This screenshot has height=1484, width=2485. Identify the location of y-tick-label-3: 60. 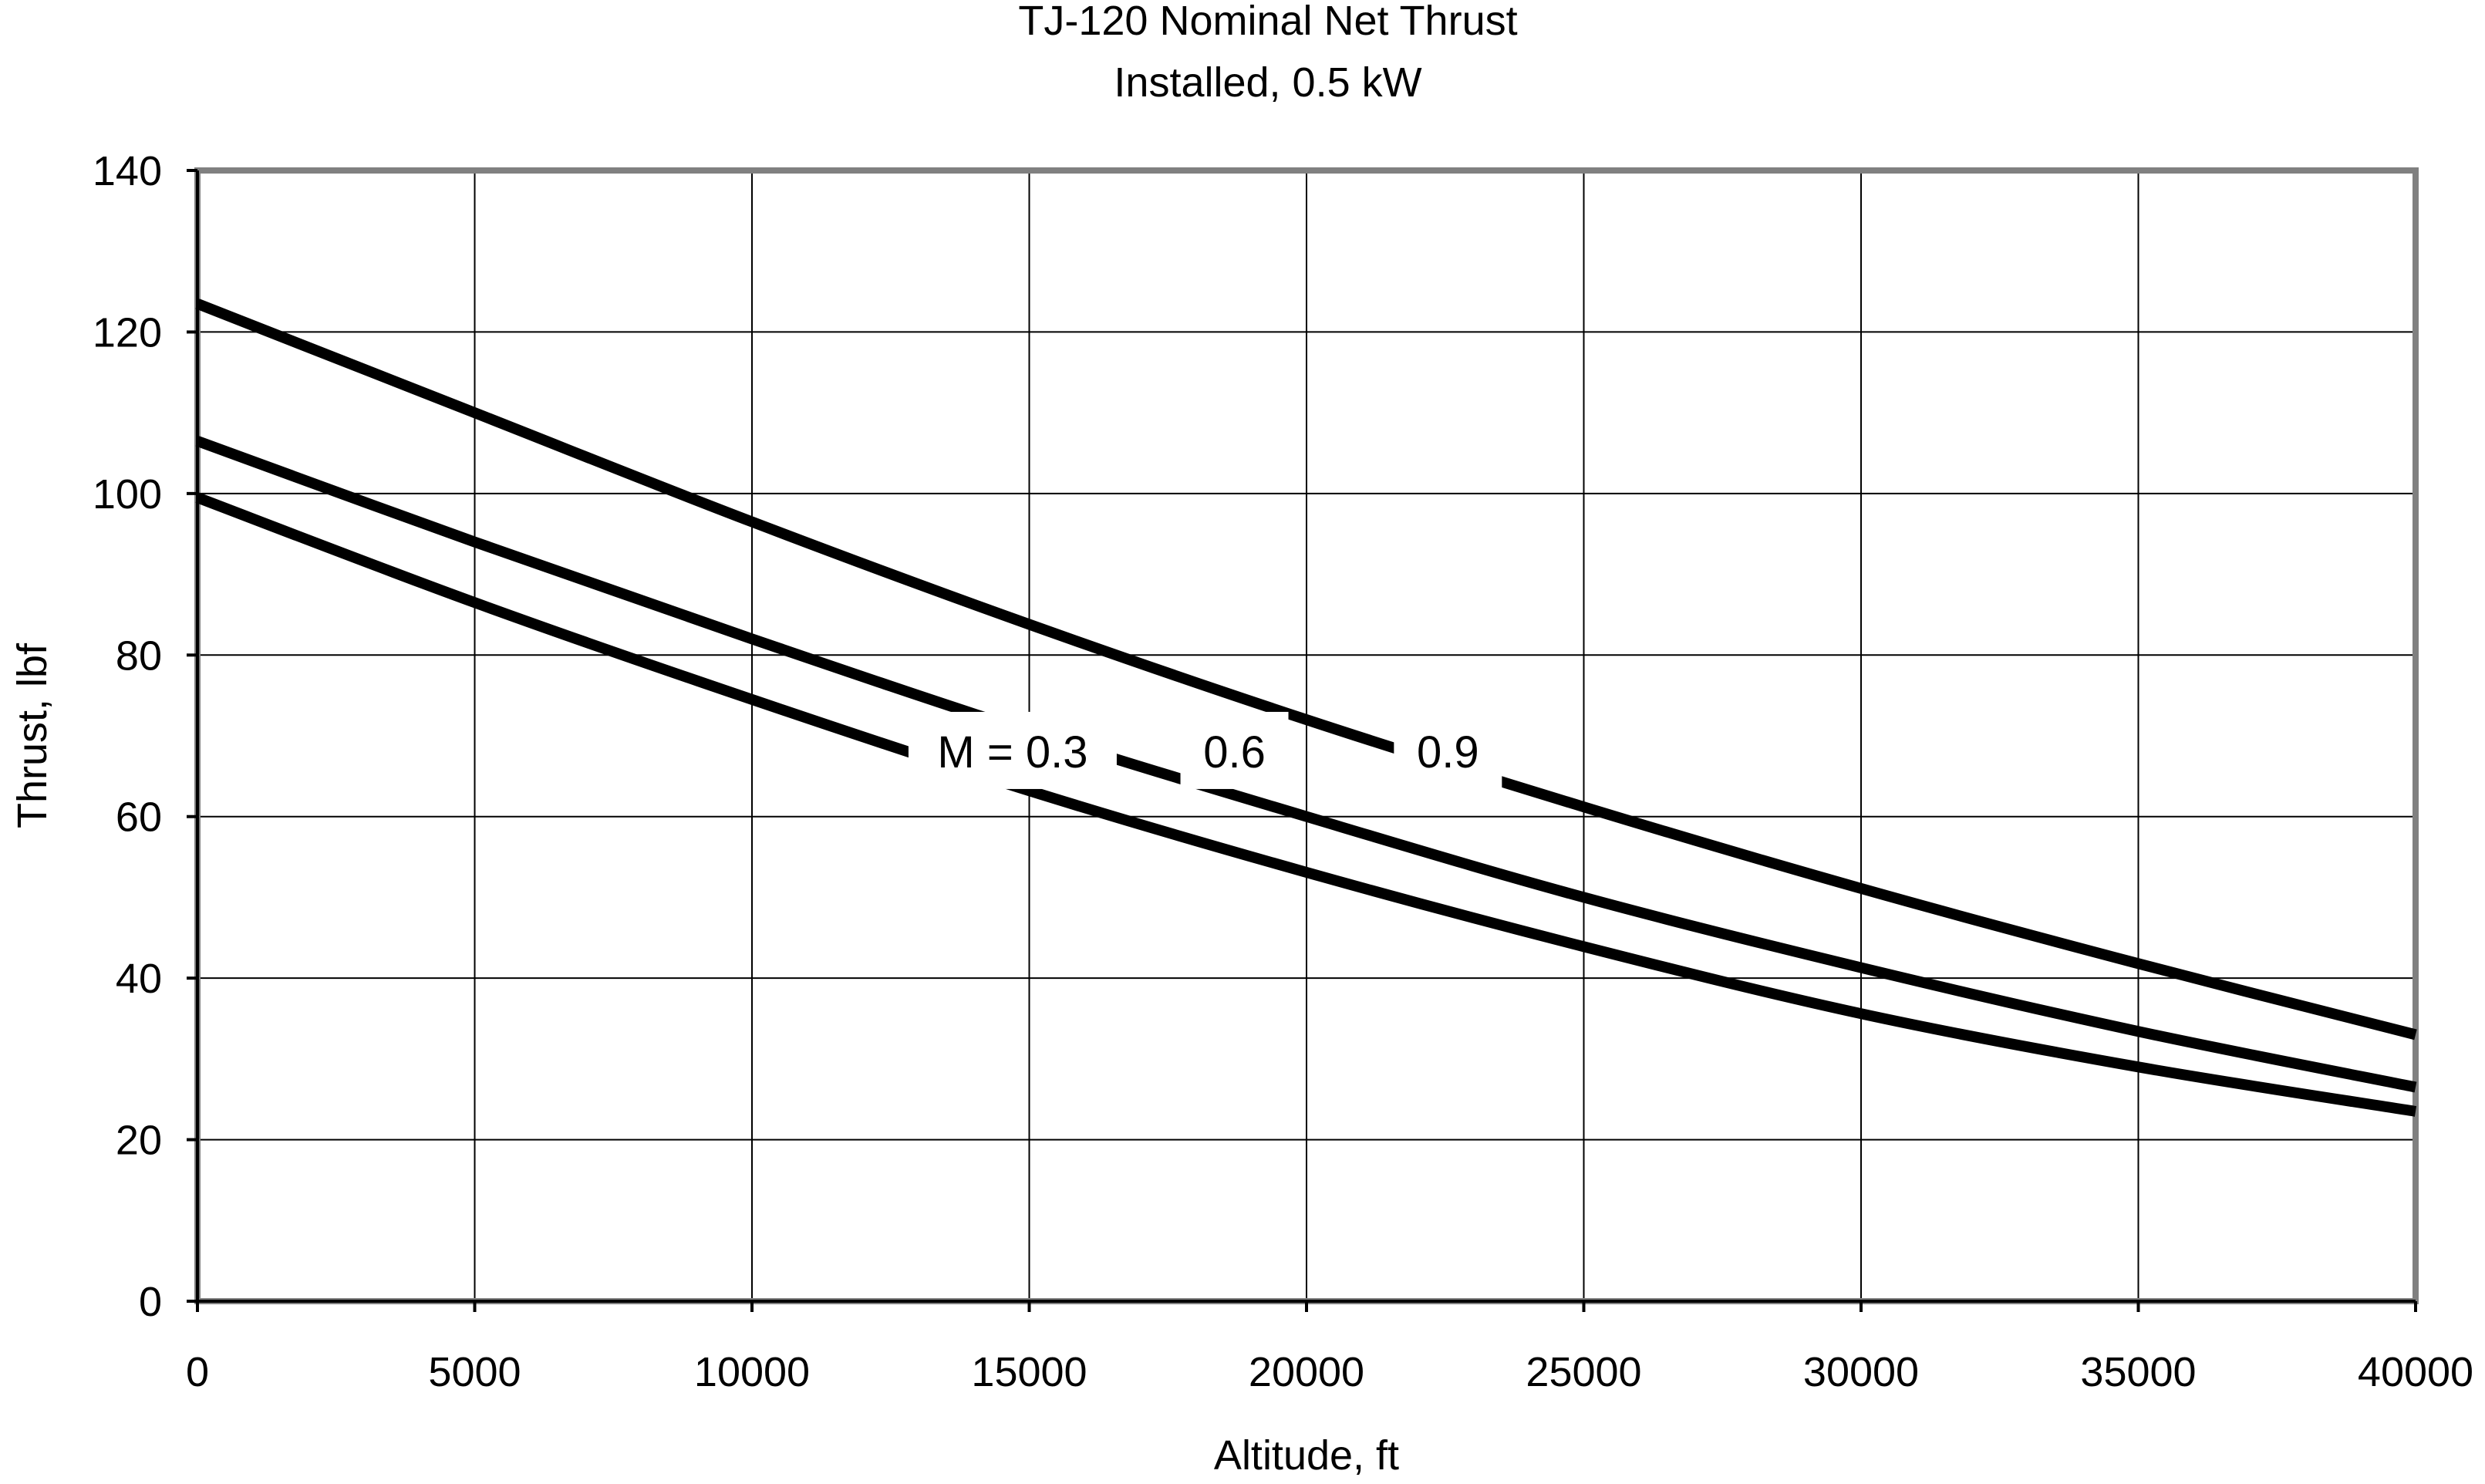
(139, 817).